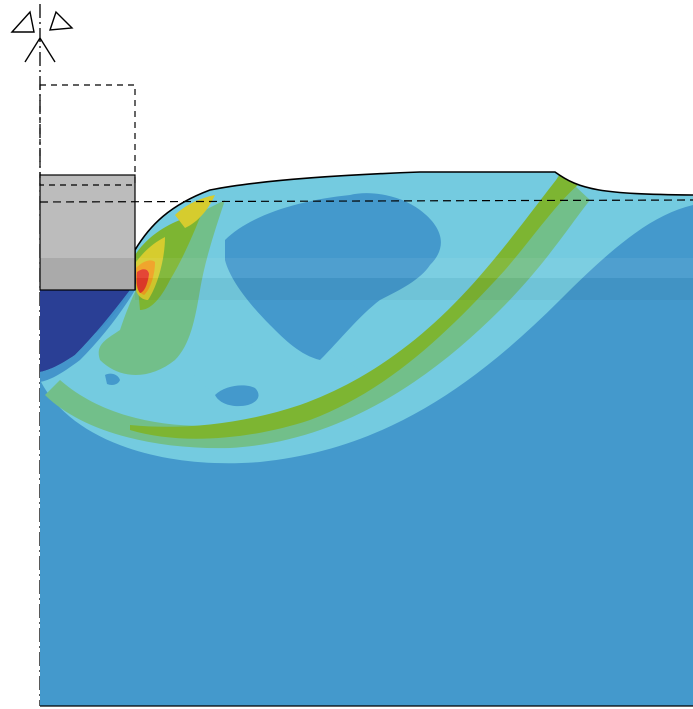 The image size is (693, 709). Describe the element at coordinates (195, 211) in the screenshot. I see `yellow-surface-zone` at that location.